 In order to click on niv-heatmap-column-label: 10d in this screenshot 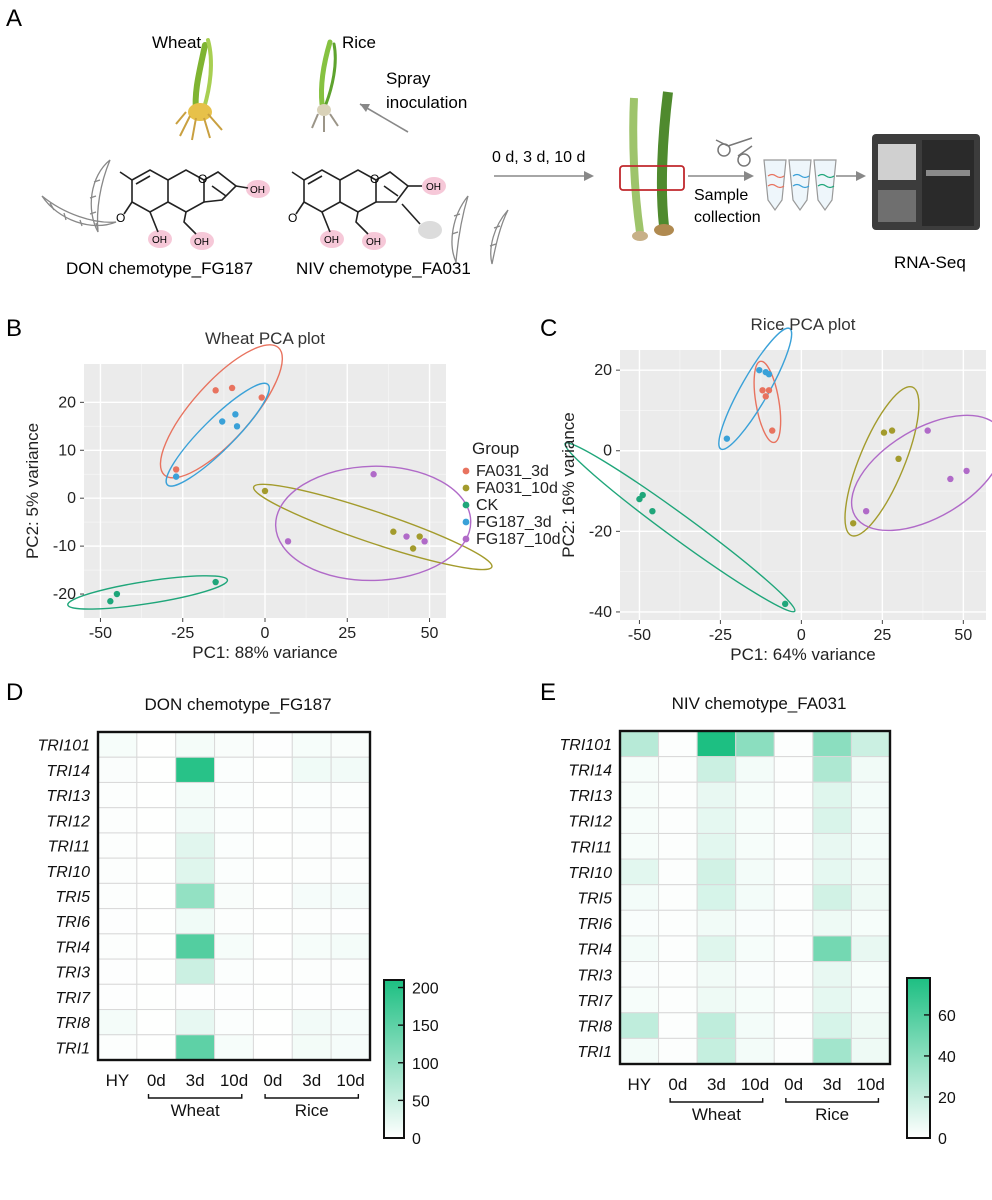, I will do `click(871, 1084)`.